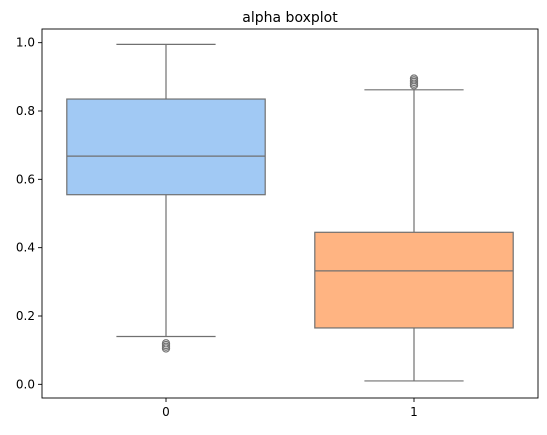 Image resolution: width=547 pixels, height=435 pixels. I want to click on chart-title: alpha boxplot, so click(290, 18).